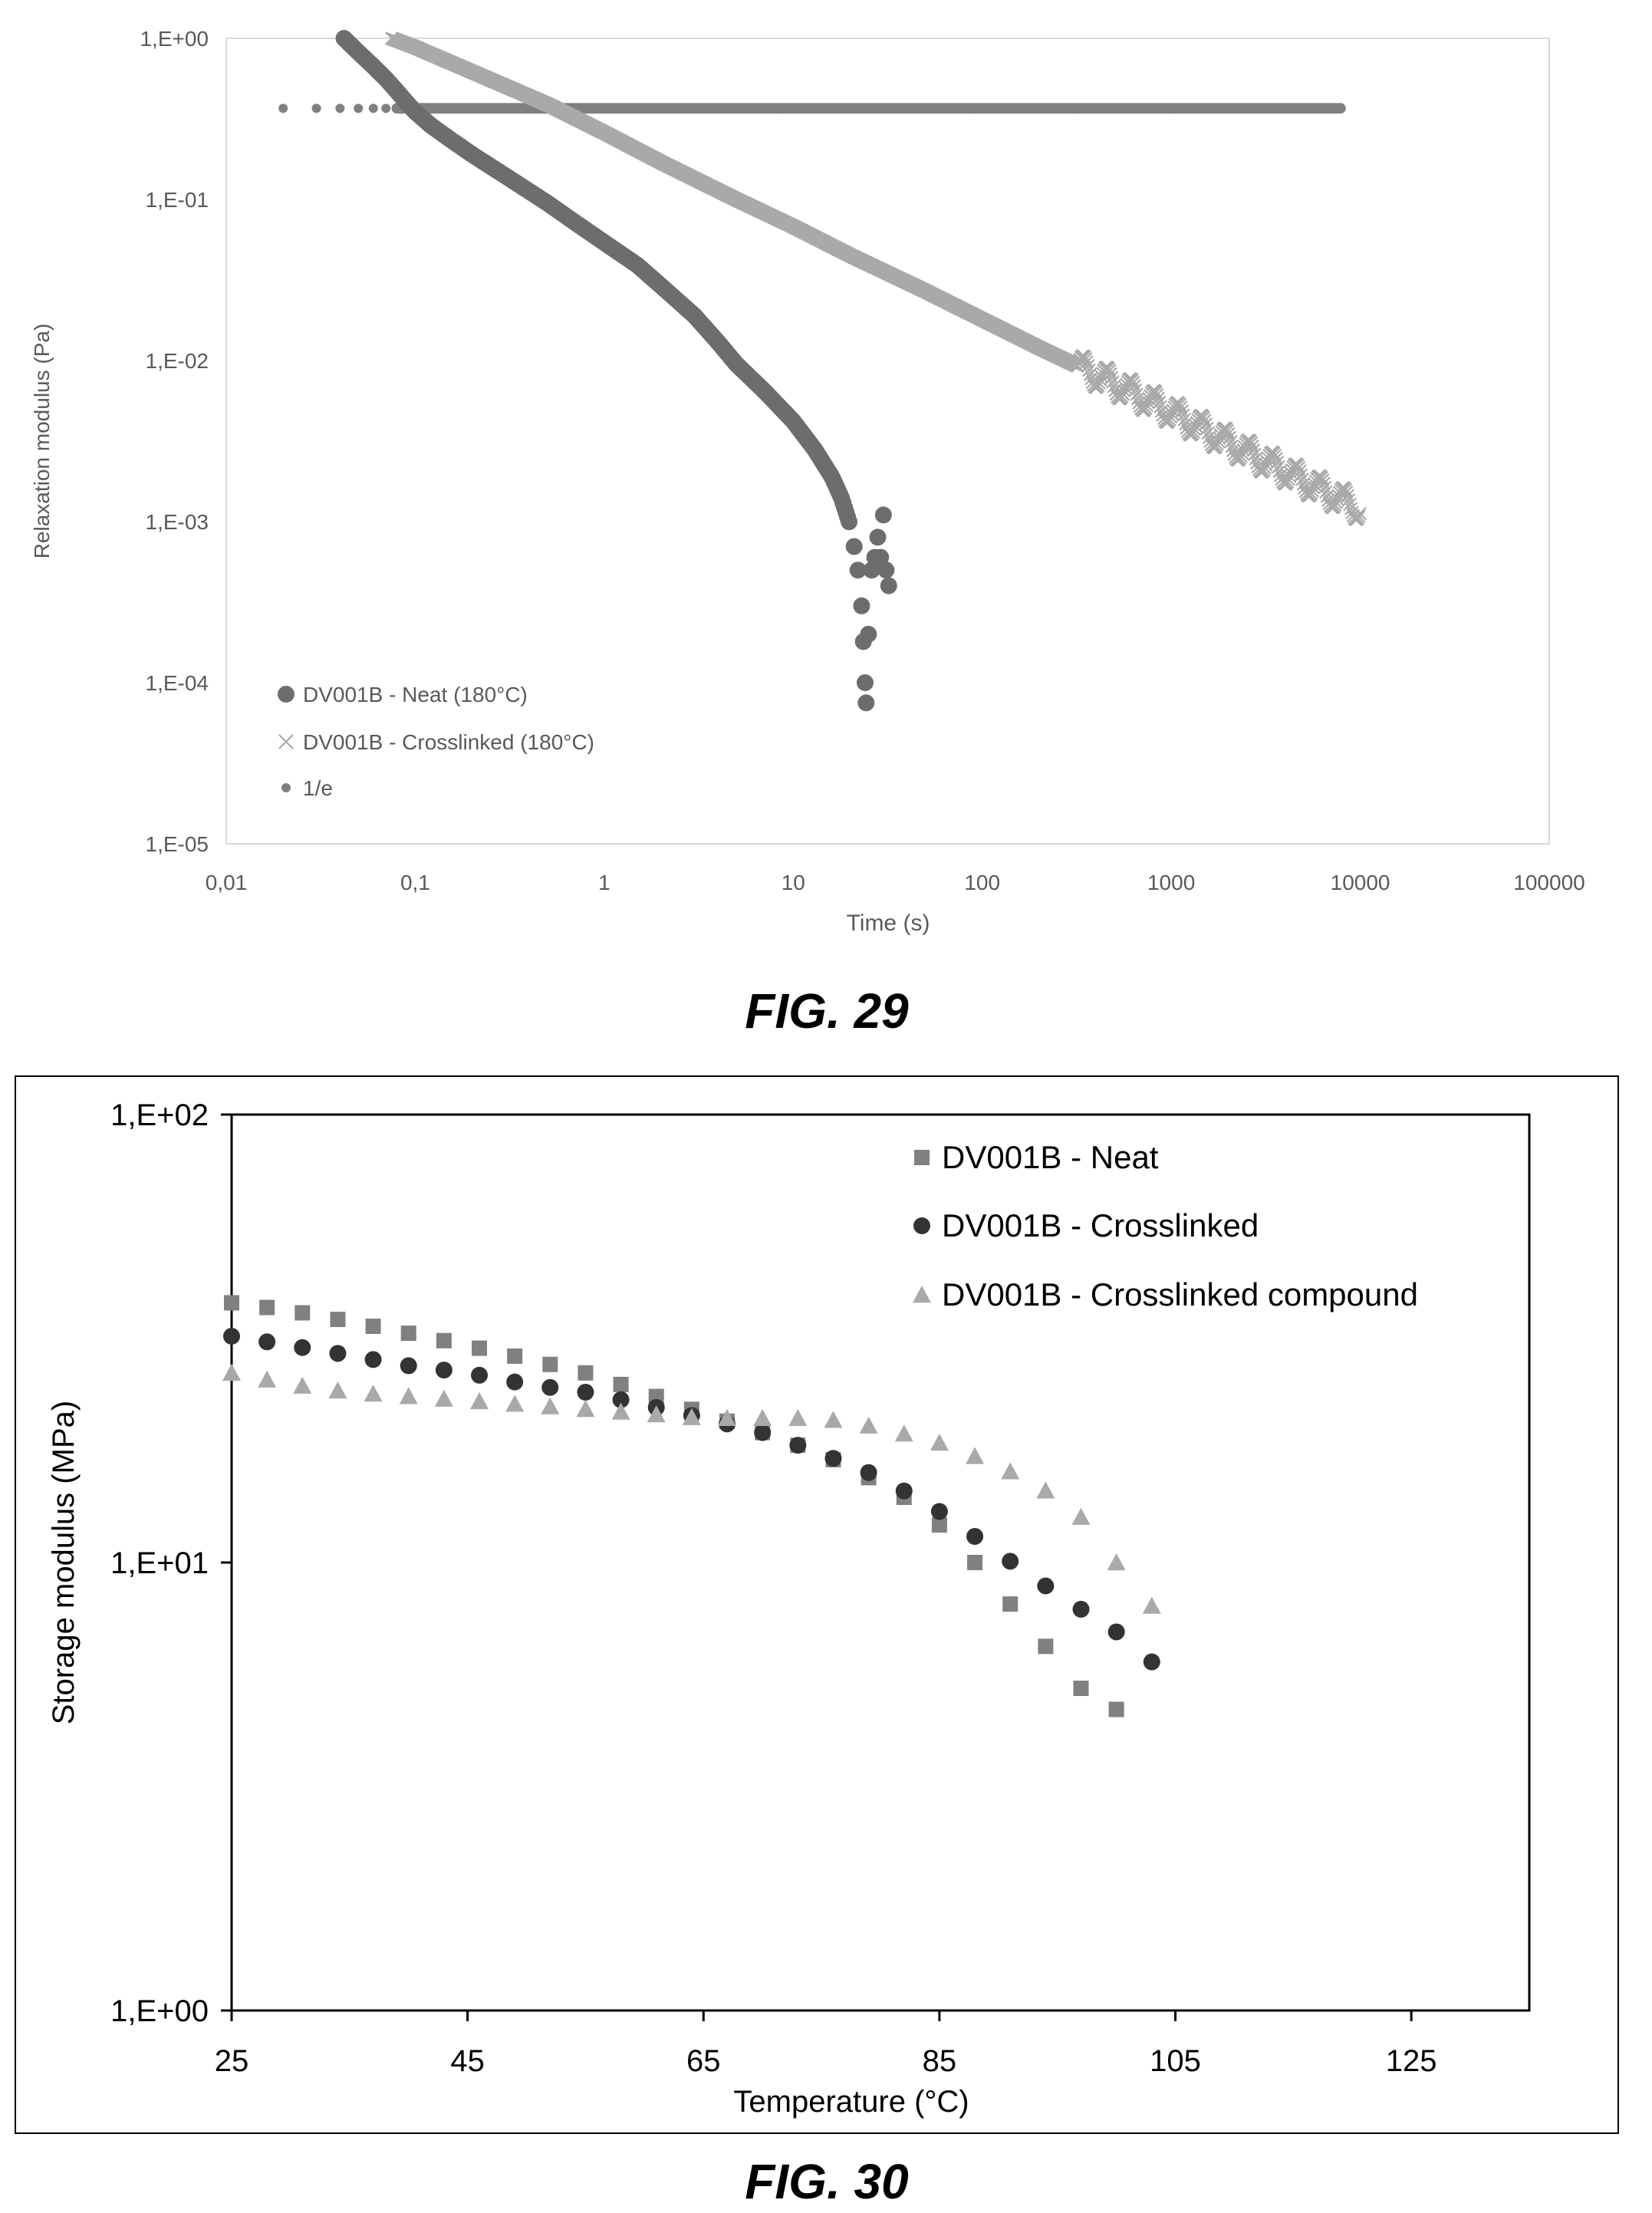 This screenshot has width=1652, height=2213. I want to click on figure-caption: FIG. 29, so click(827, 1011).